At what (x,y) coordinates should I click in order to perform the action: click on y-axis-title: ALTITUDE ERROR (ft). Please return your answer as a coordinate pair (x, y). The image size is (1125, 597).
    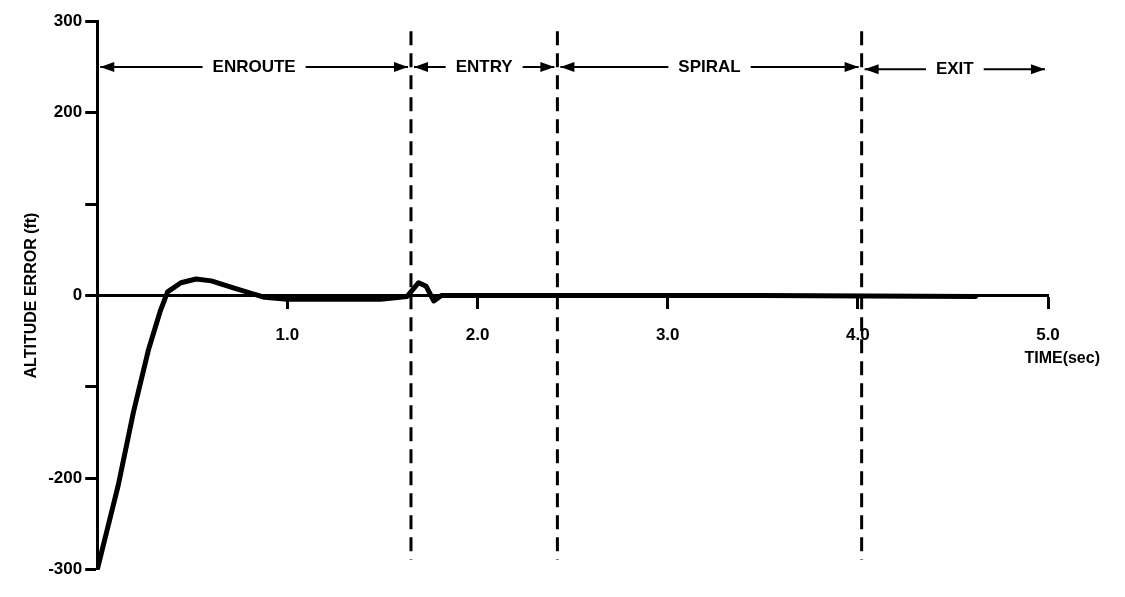
    Looking at the image, I should click on (31, 295).